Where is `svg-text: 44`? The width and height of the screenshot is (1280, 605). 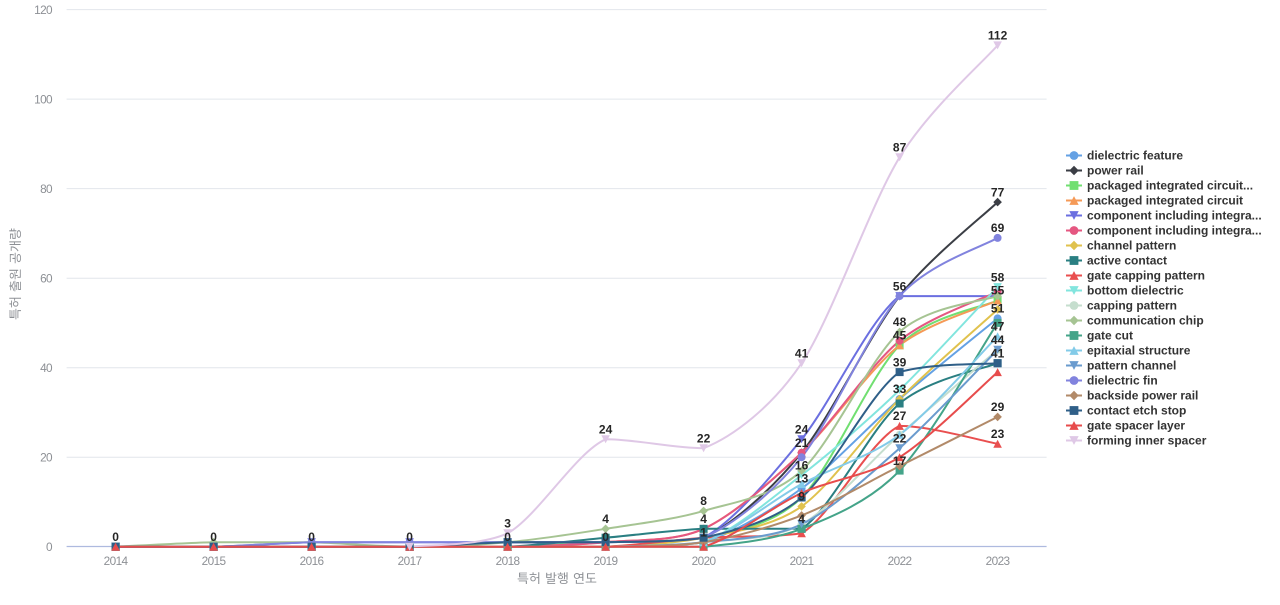
svg-text: 44 is located at coordinates (998, 340).